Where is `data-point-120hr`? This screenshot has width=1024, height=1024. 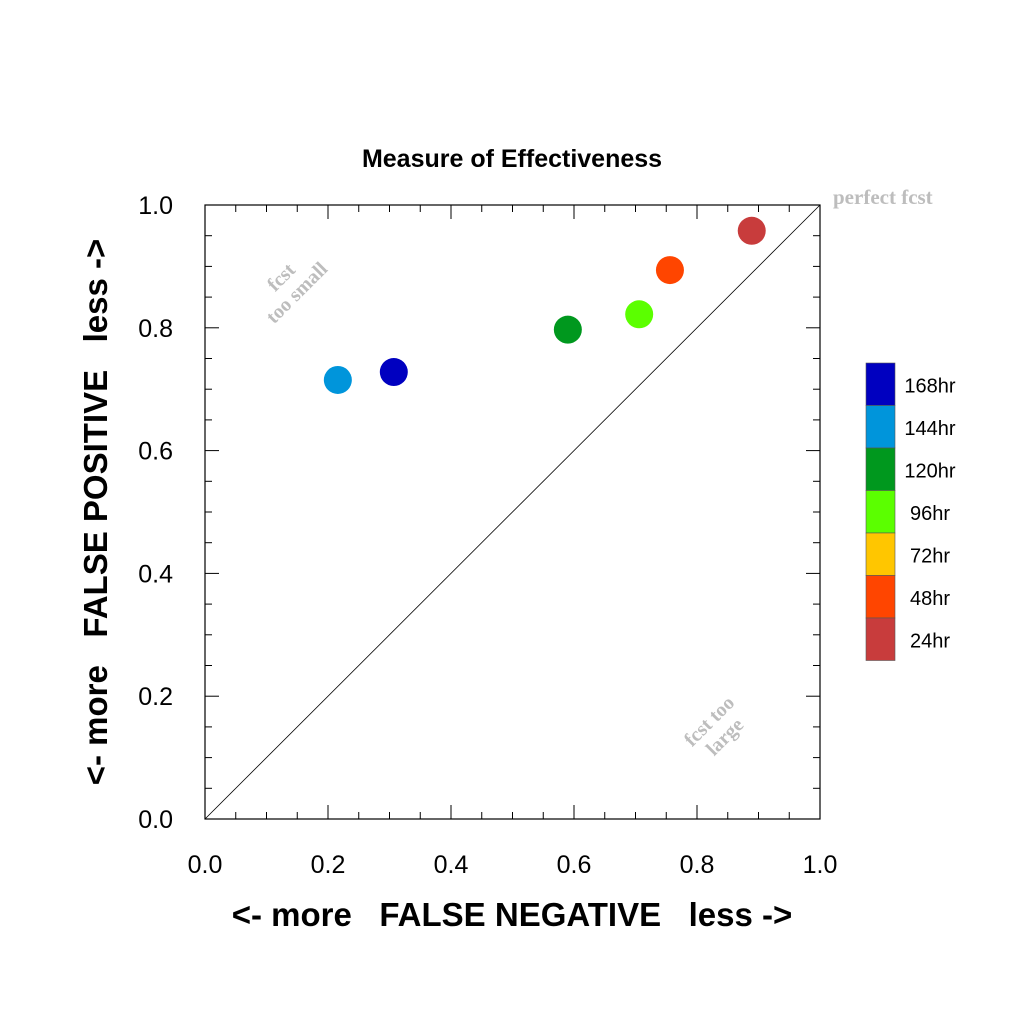
data-point-120hr is located at coordinates (567, 329).